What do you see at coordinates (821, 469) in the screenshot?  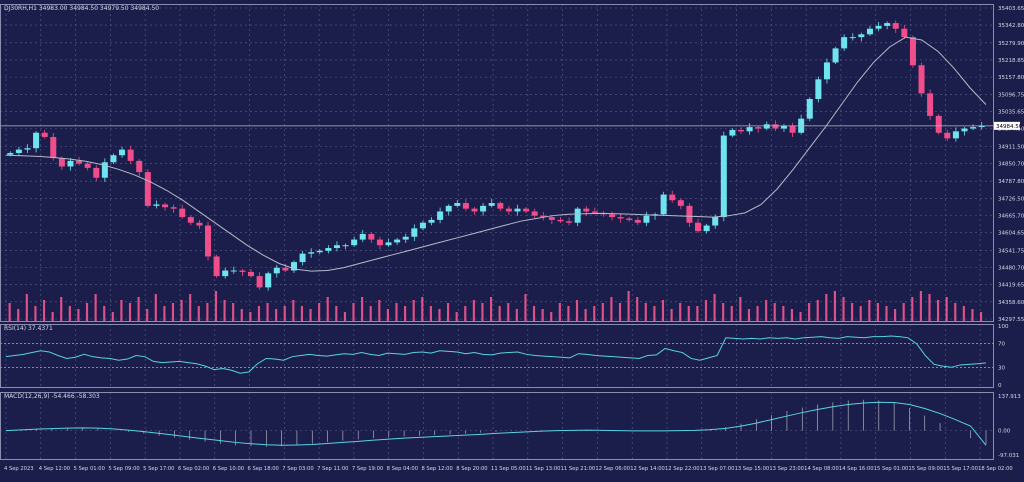 I see `time-tick-label: 14 Sep 08:00` at bounding box center [821, 469].